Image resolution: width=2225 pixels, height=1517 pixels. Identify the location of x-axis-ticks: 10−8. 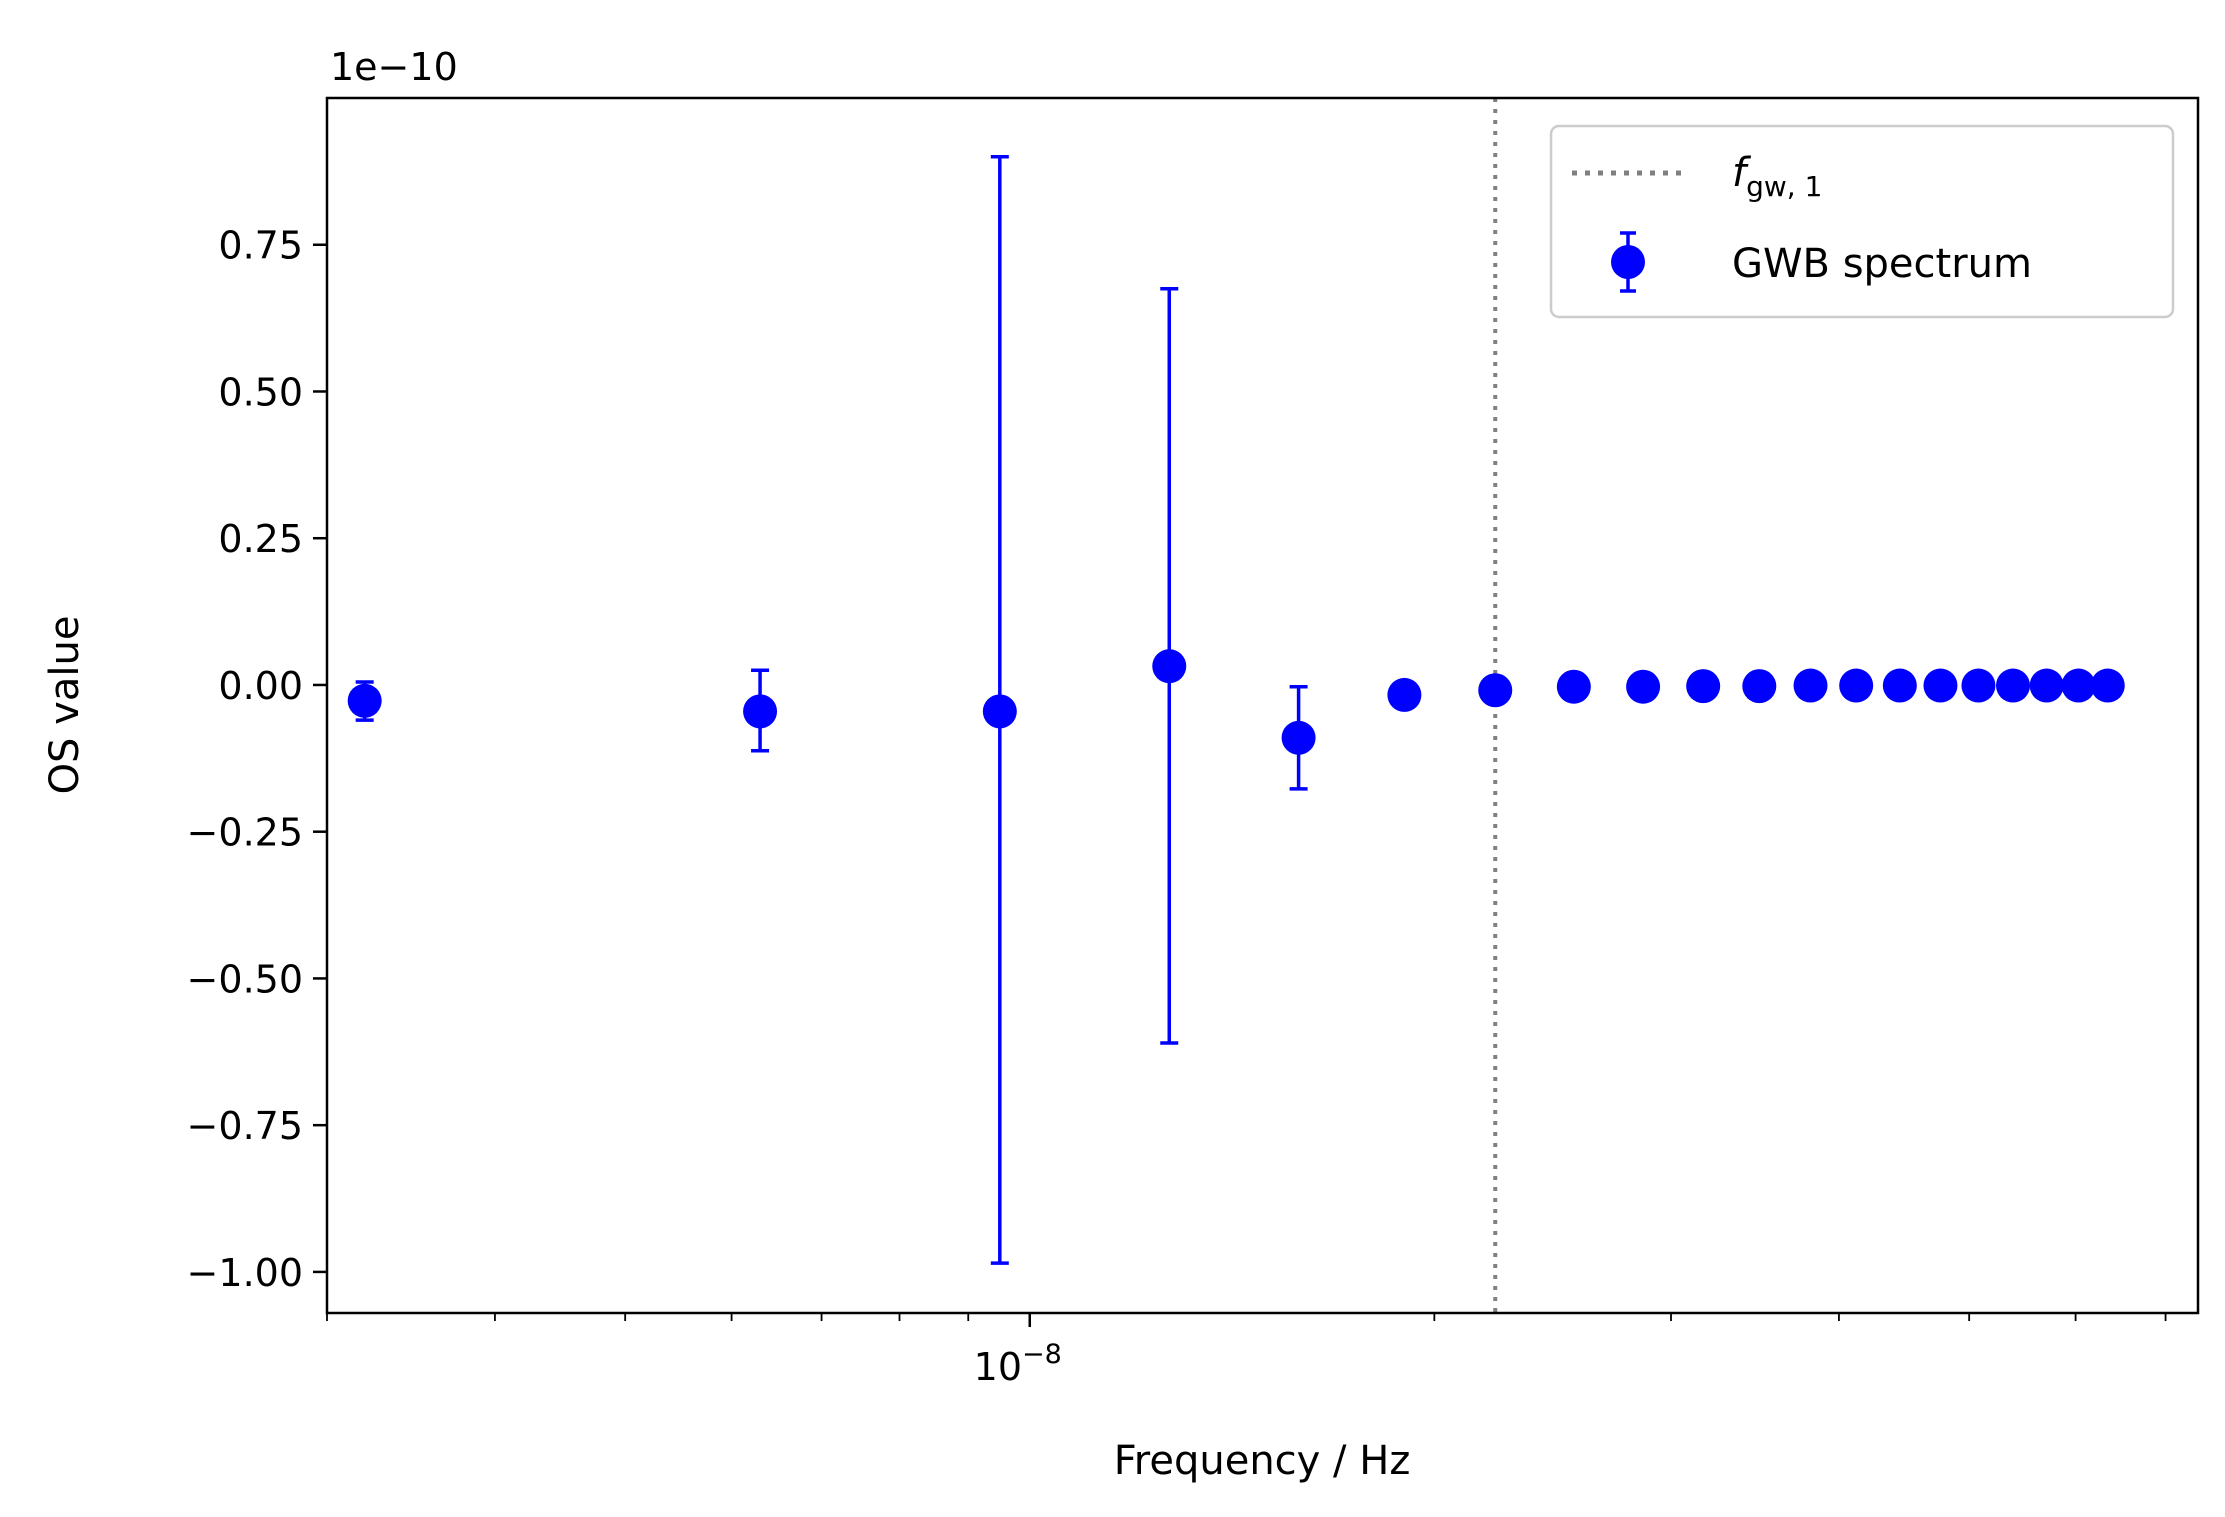
(1246, 1351).